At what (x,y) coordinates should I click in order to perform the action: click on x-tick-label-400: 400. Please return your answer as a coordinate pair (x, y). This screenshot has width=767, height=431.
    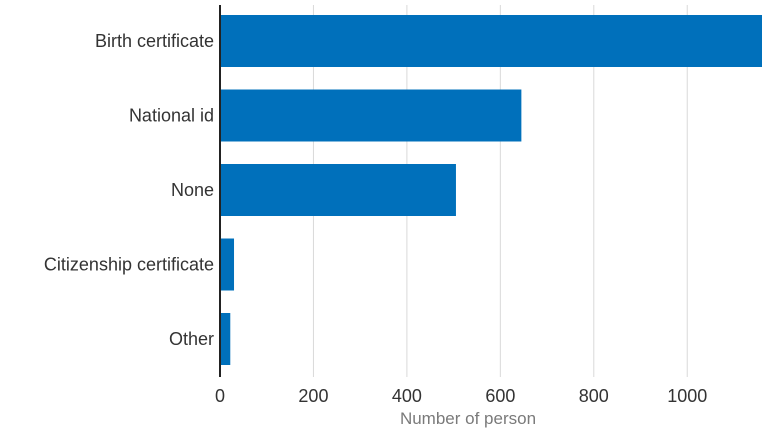
    Looking at the image, I should click on (407, 396).